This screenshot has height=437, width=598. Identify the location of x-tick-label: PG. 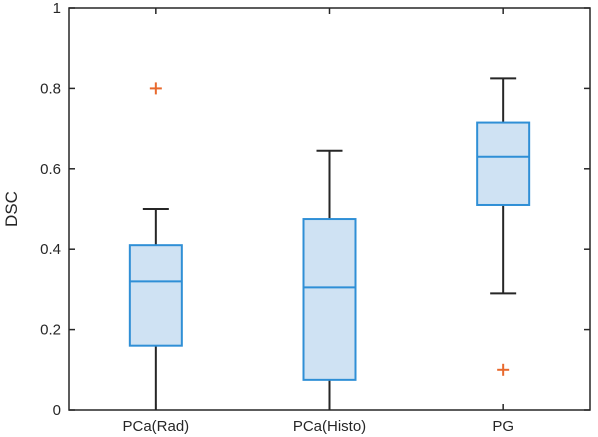
(503, 426).